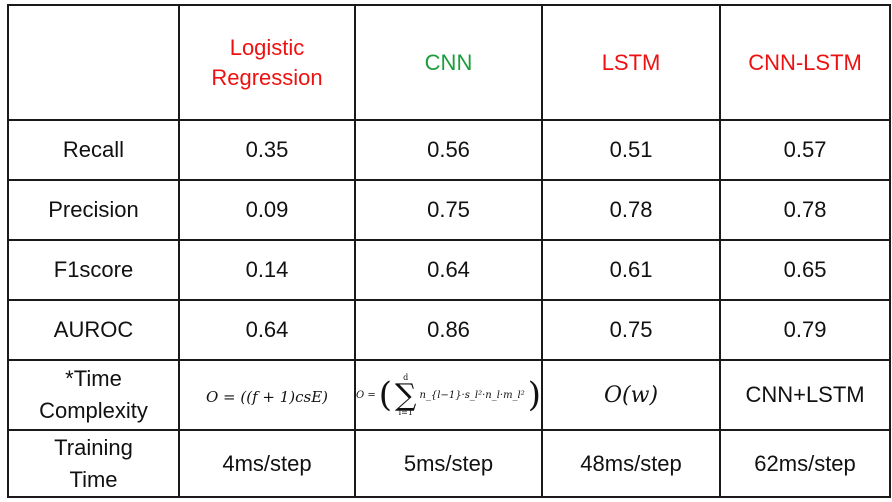  Describe the element at coordinates (267, 77) in the screenshot. I see `header-label-line2: Regression` at that location.